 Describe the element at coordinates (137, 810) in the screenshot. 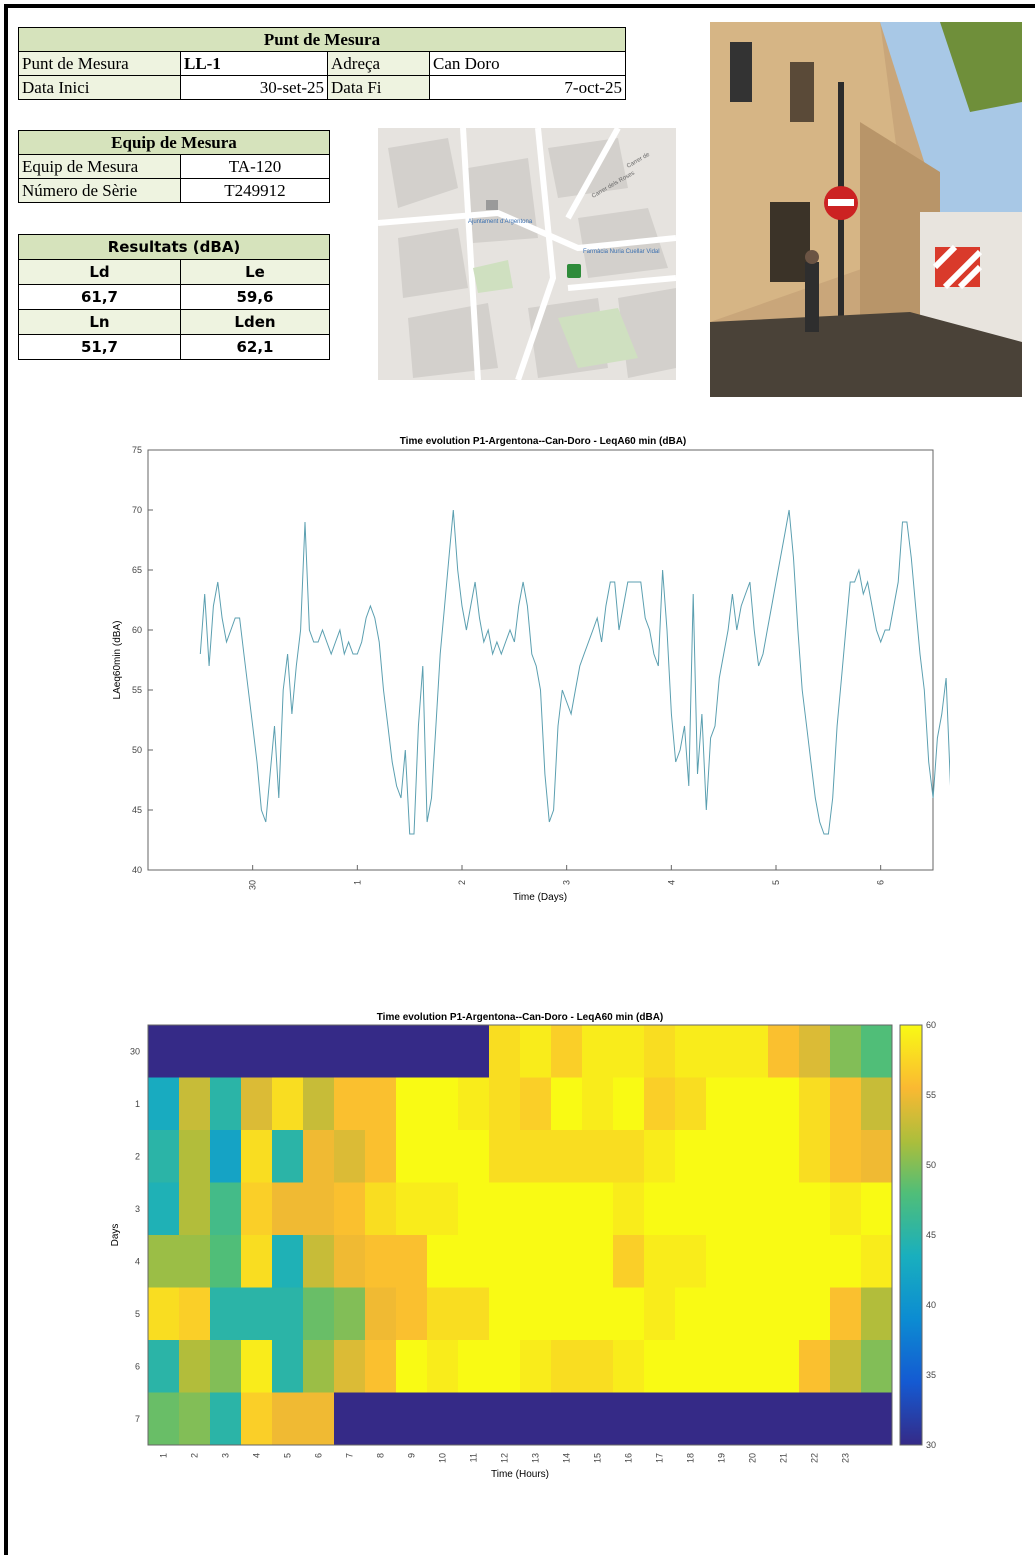

I see `y-tick-label: 45` at that location.